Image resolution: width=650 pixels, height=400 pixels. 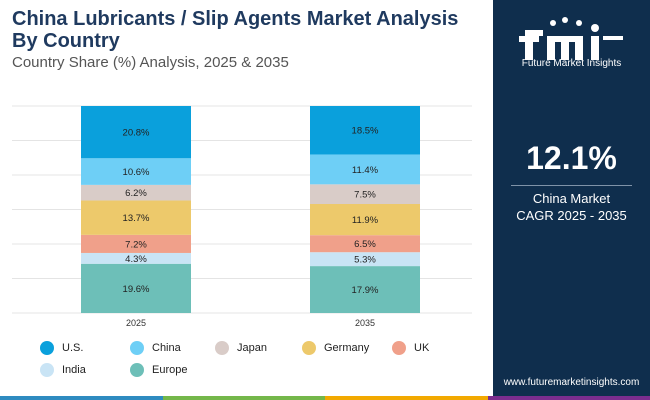 I want to click on bar-segment-germany-2035, so click(x=365, y=219).